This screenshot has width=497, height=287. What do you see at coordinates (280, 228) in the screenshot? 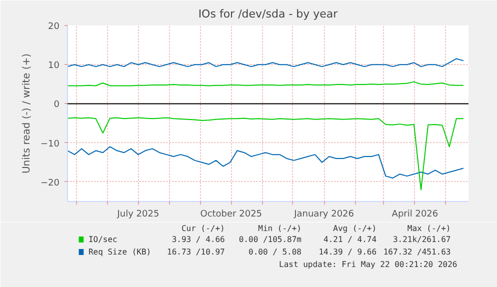
I see `text: Min (-/+)` at bounding box center [280, 228].